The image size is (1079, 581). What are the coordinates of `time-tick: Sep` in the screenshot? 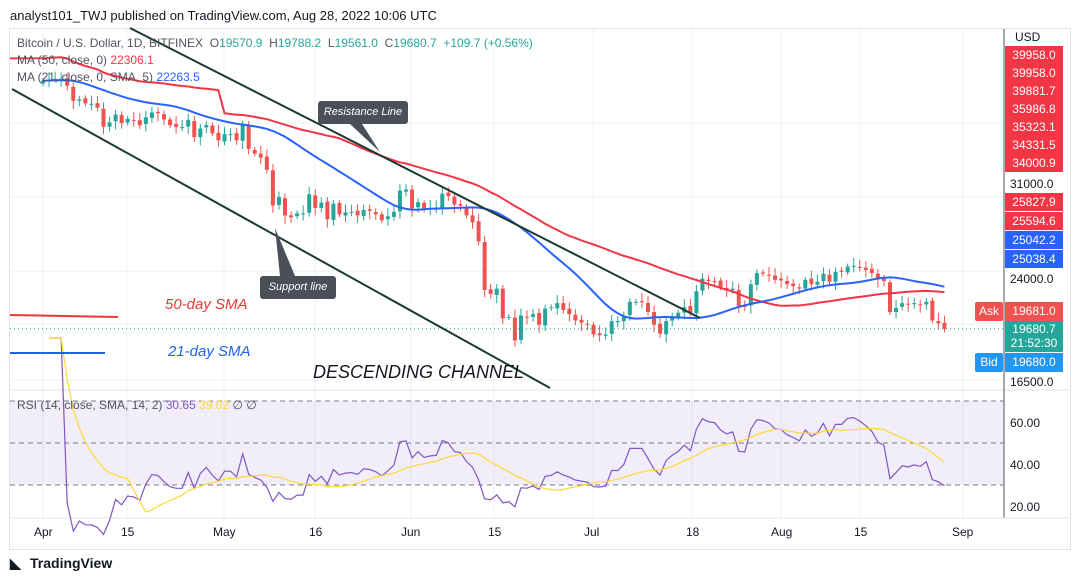 It's located at (963, 532).